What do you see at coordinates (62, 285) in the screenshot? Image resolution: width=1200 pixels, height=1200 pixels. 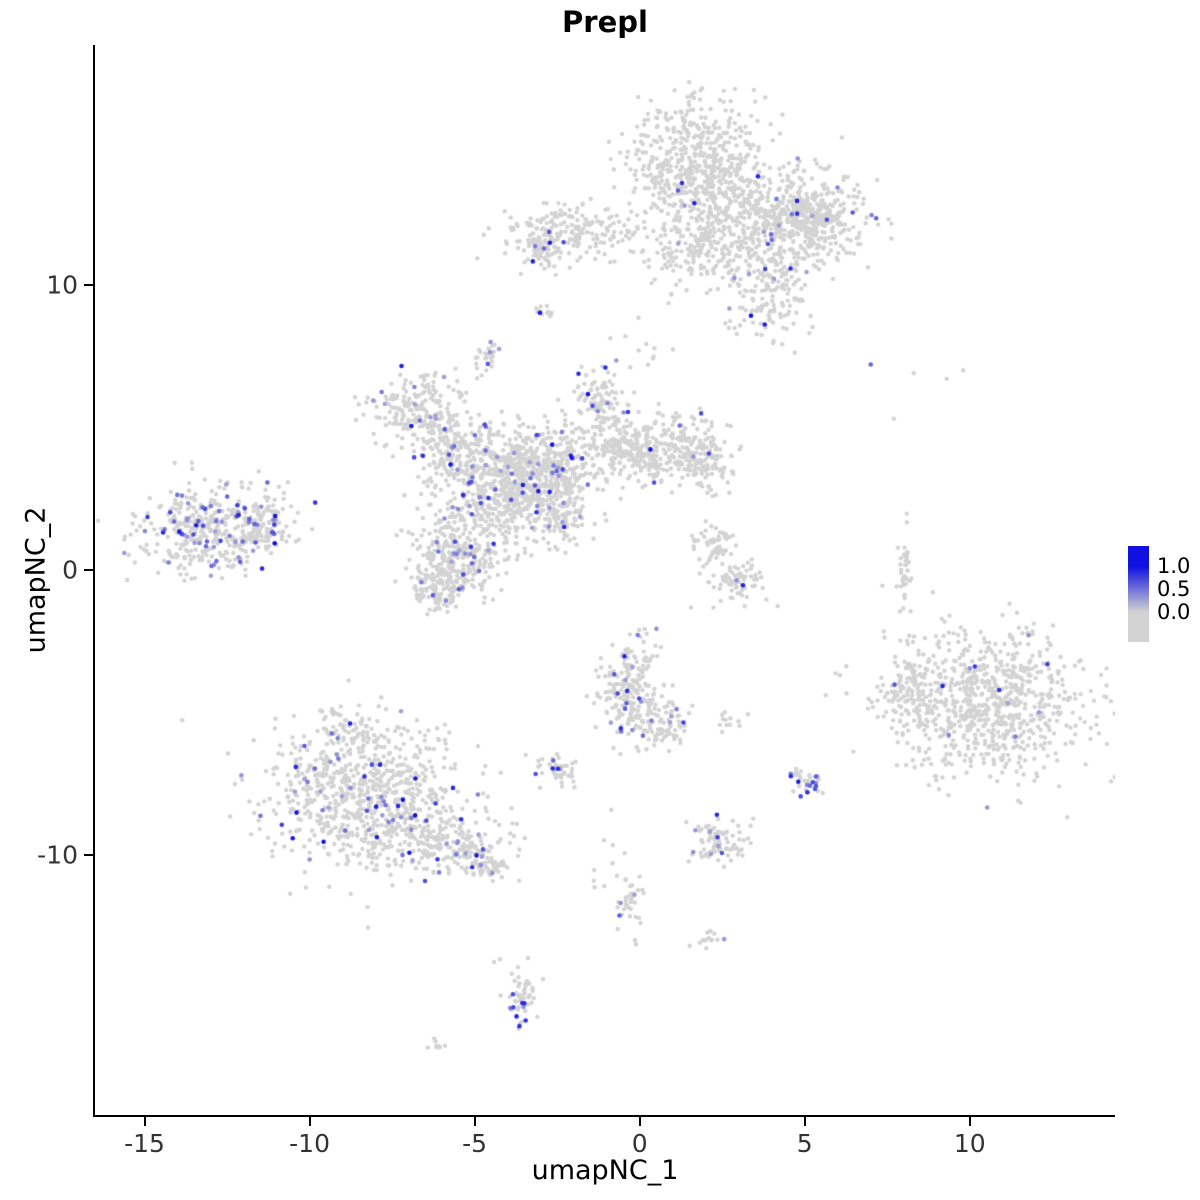 I see `y-tick-label: 10` at bounding box center [62, 285].